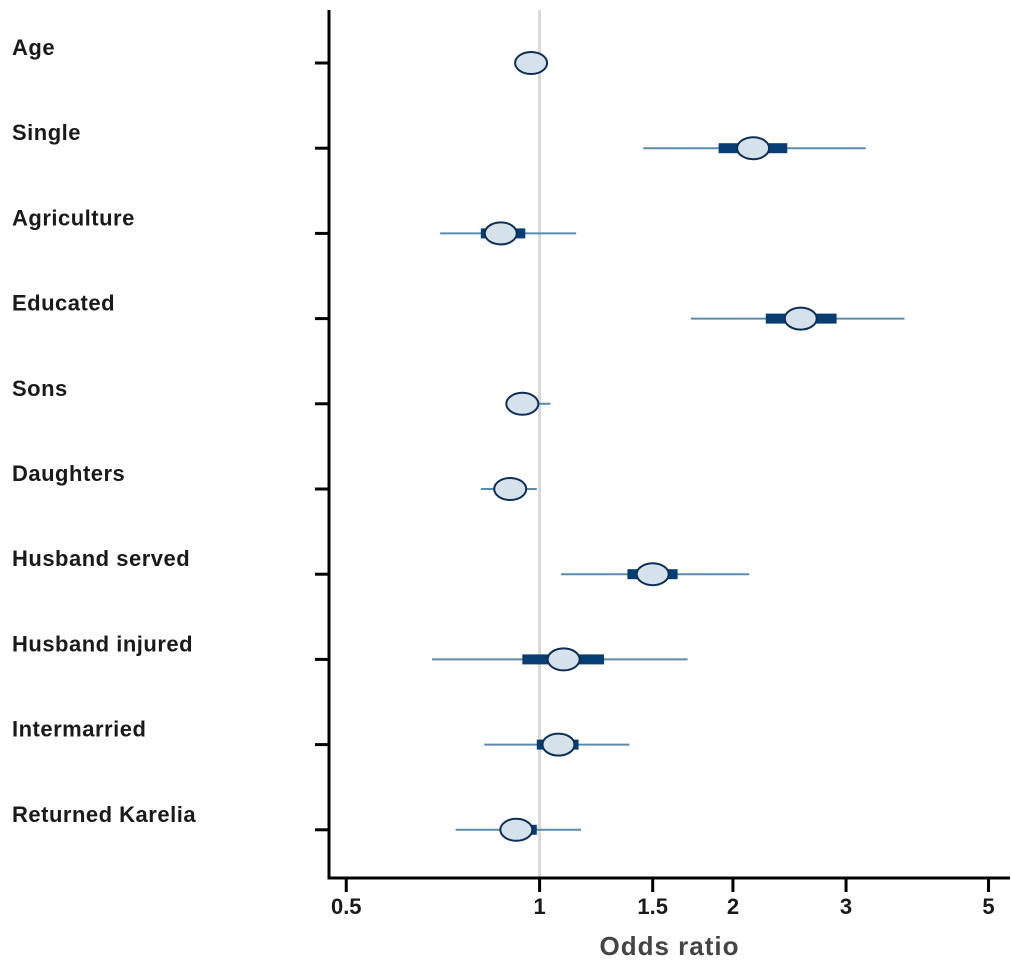  What do you see at coordinates (652, 906) in the screenshot?
I see `x-tick-label: 1.5` at bounding box center [652, 906].